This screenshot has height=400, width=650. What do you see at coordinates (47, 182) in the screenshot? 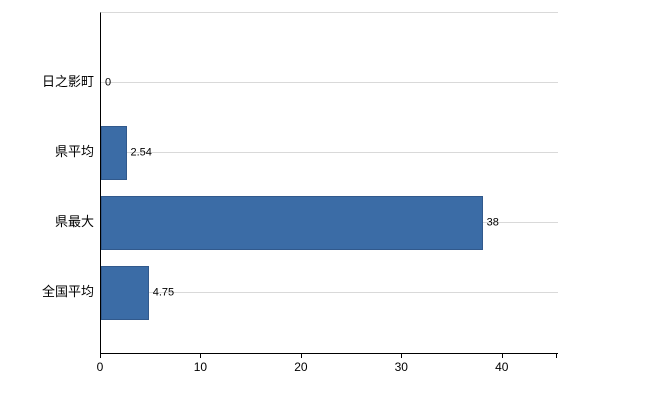
I see `category-labels: 日之影町県平均県最大全国平均` at bounding box center [47, 182].